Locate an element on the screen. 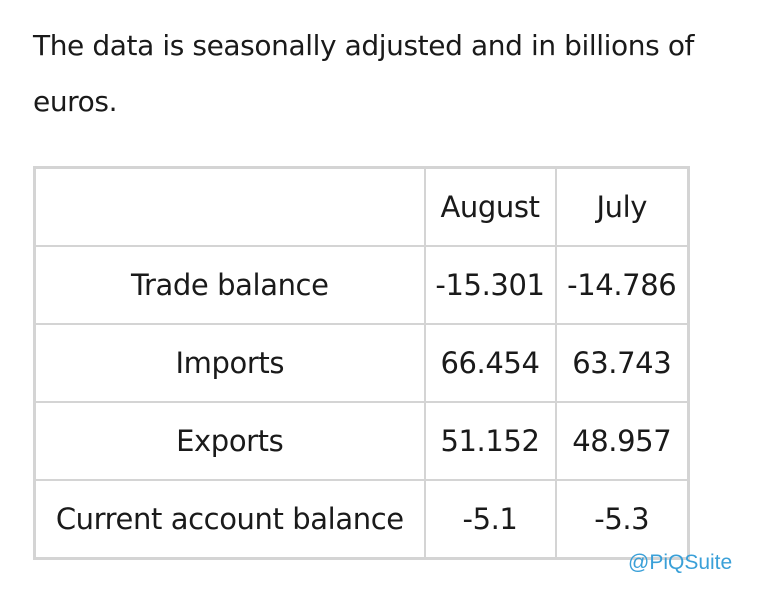  cell-july: -14.786 is located at coordinates (622, 285).